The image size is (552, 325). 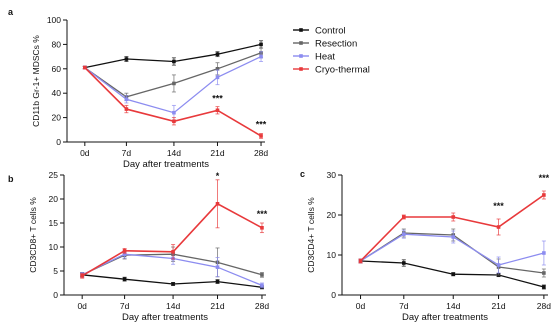 What do you see at coordinates (302, 174) in the screenshot?
I see `panel-label: c` at bounding box center [302, 174].